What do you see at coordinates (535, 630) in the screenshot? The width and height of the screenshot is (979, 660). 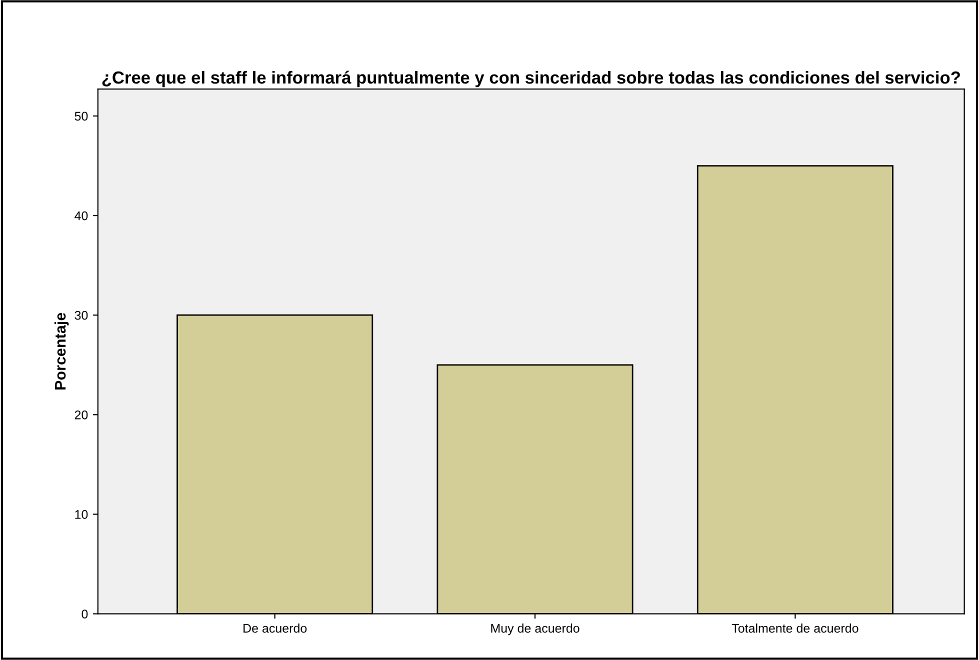 I see `x-tick-label: Muy de acuerdo` at bounding box center [535, 630].